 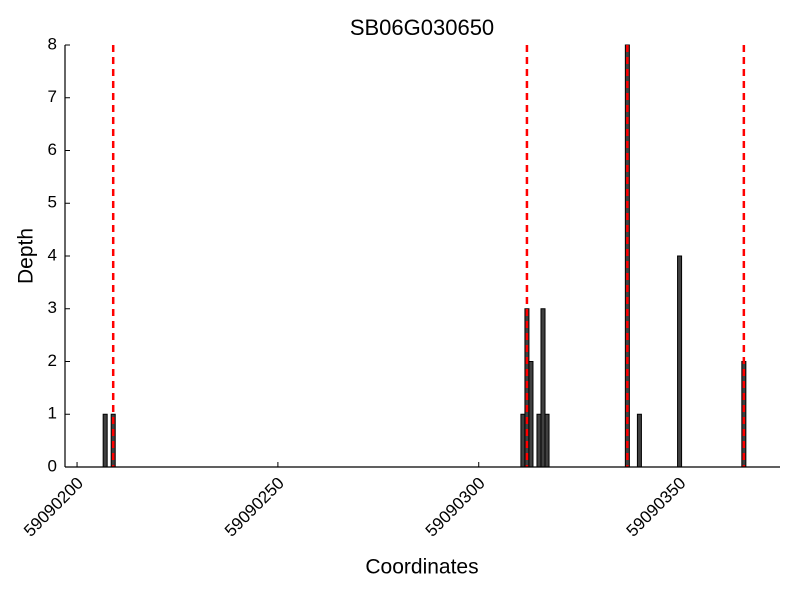 I want to click on x-axis-label: Coordinates, so click(x=421, y=567).